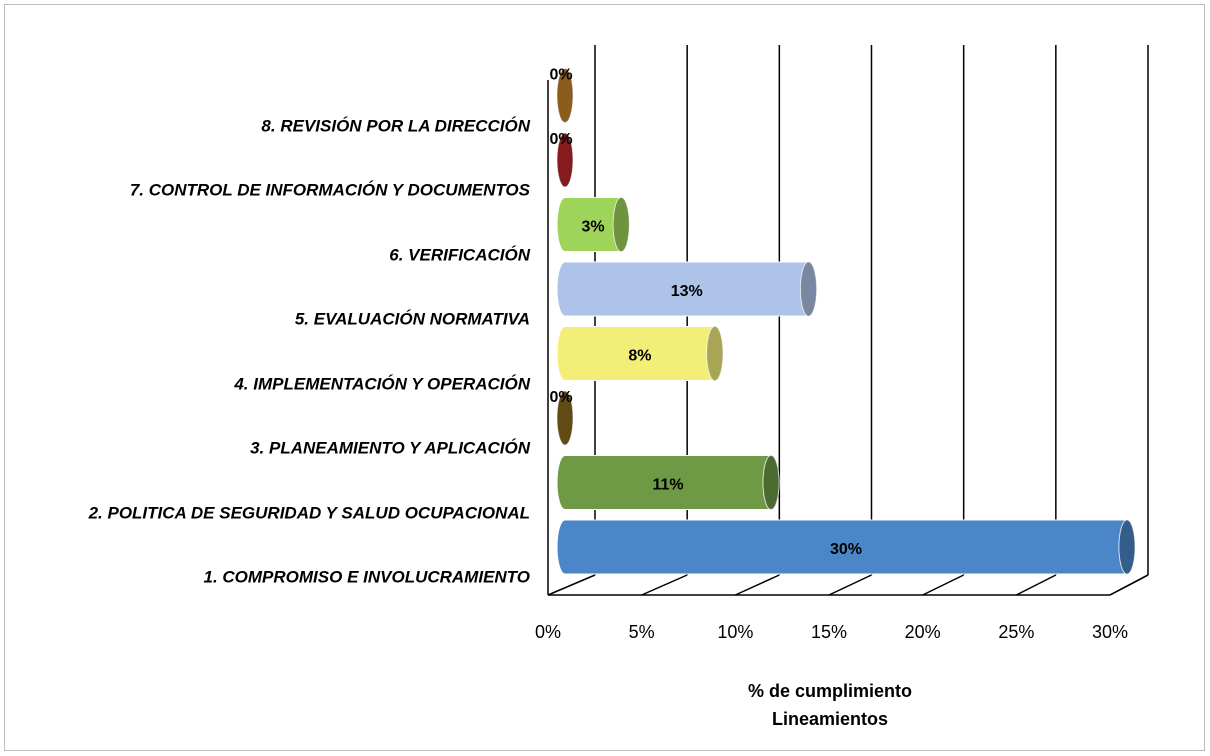 The height and width of the screenshot is (756, 1210). I want to click on value-label: 3%, so click(593, 227).